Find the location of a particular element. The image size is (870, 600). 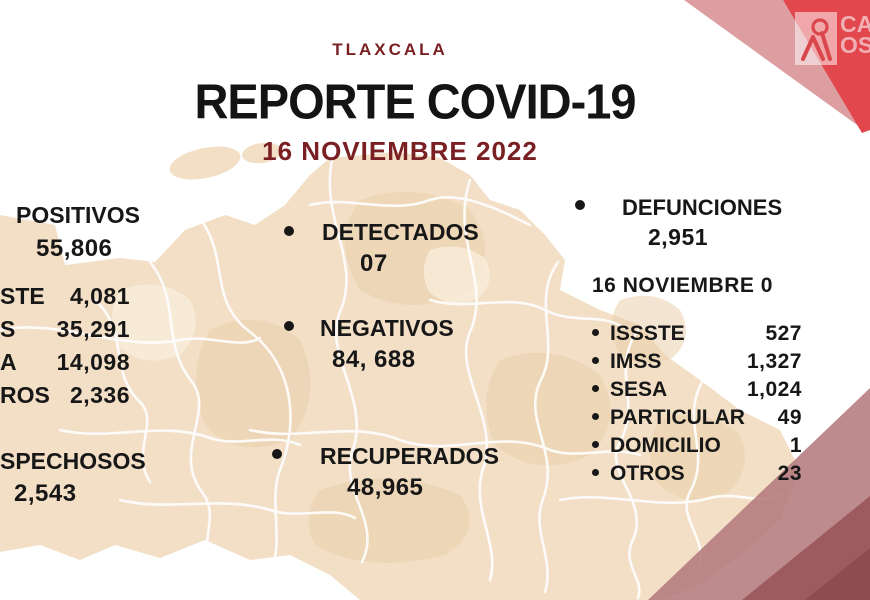

defunciones-value: 2,951 is located at coordinates (678, 237).